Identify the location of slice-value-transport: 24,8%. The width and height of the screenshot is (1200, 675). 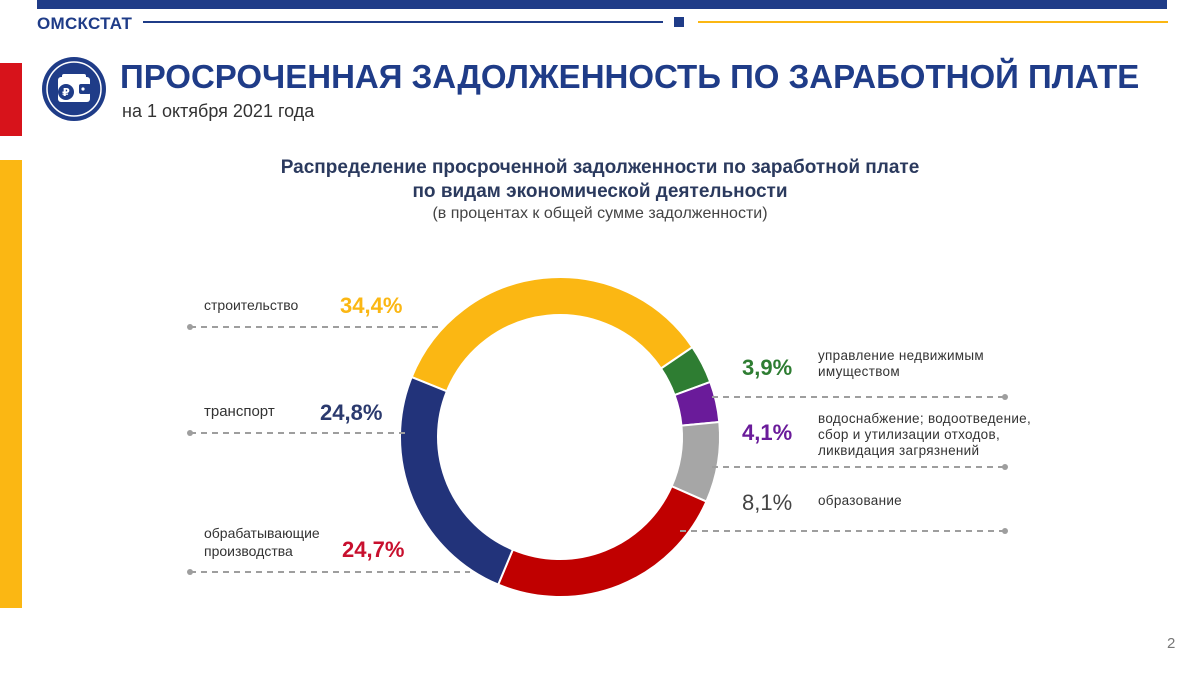
(351, 412).